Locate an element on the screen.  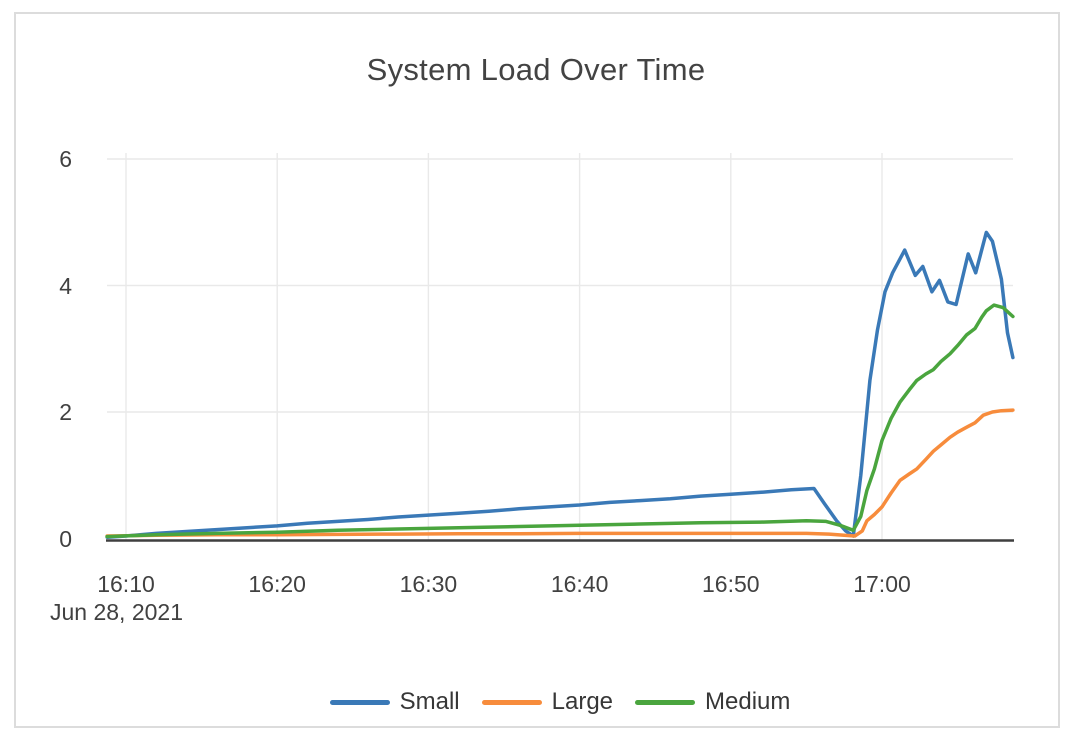
legend-line-swatch-large is located at coordinates (511, 702).